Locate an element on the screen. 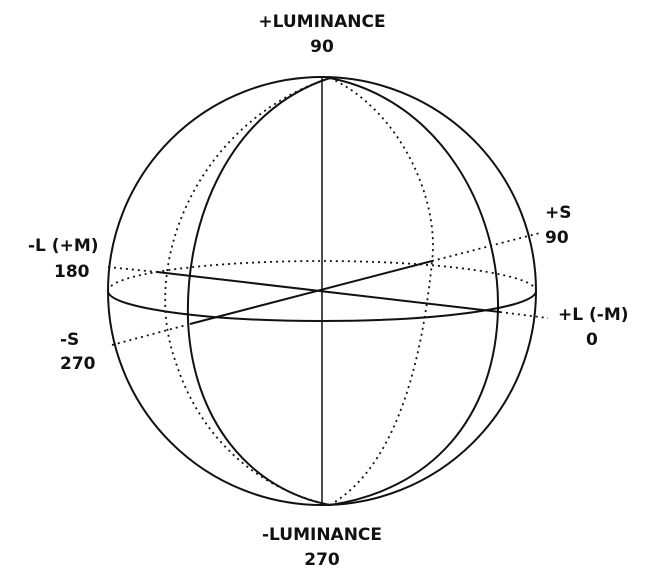 The width and height of the screenshot is (645, 573). label: 0 is located at coordinates (592, 340).